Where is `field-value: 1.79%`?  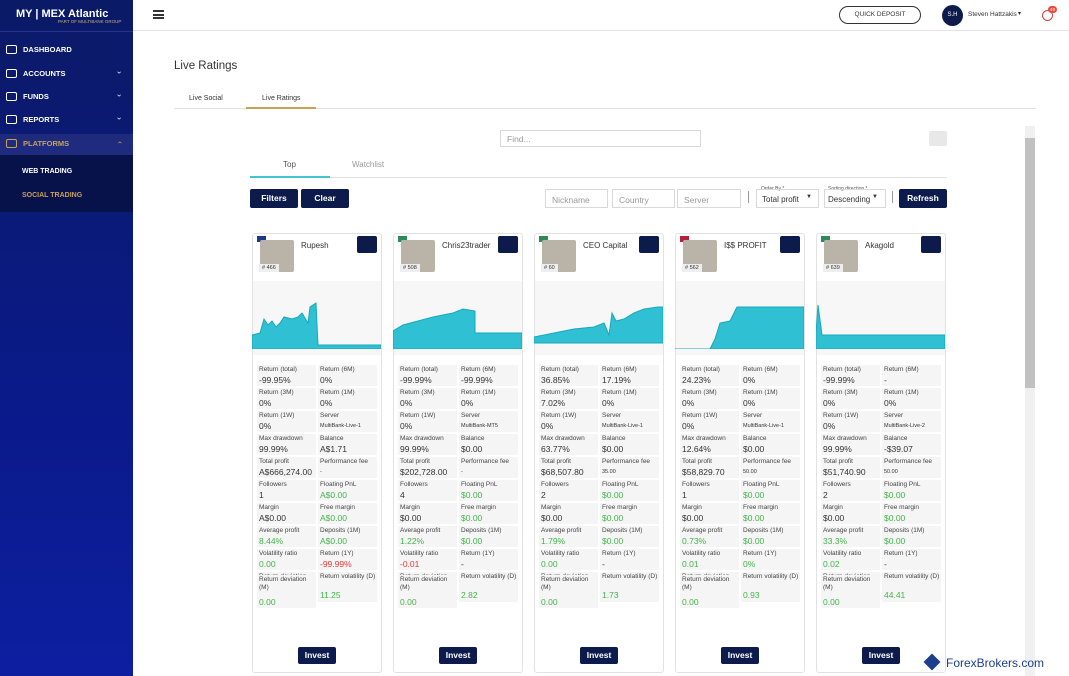 field-value: 1.79% is located at coordinates (553, 541).